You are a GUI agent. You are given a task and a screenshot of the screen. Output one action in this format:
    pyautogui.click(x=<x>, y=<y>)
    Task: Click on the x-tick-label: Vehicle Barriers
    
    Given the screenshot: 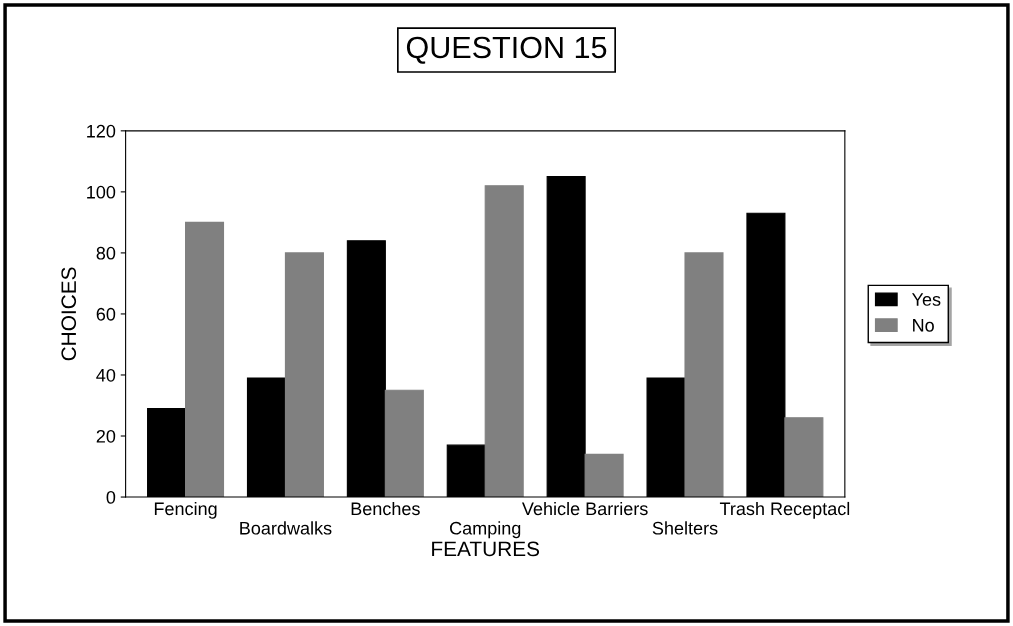 What is the action you would take?
    pyautogui.click(x=584, y=508)
    